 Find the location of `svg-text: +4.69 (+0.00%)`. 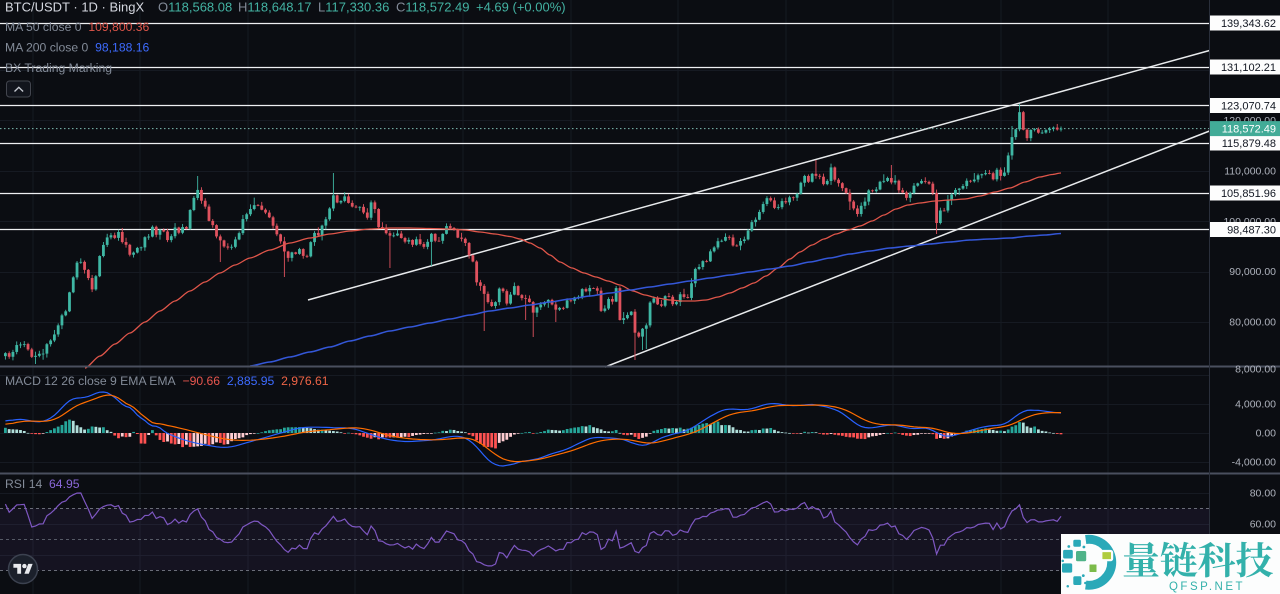

svg-text: +4.69 (+0.00%) is located at coordinates (521, 7).